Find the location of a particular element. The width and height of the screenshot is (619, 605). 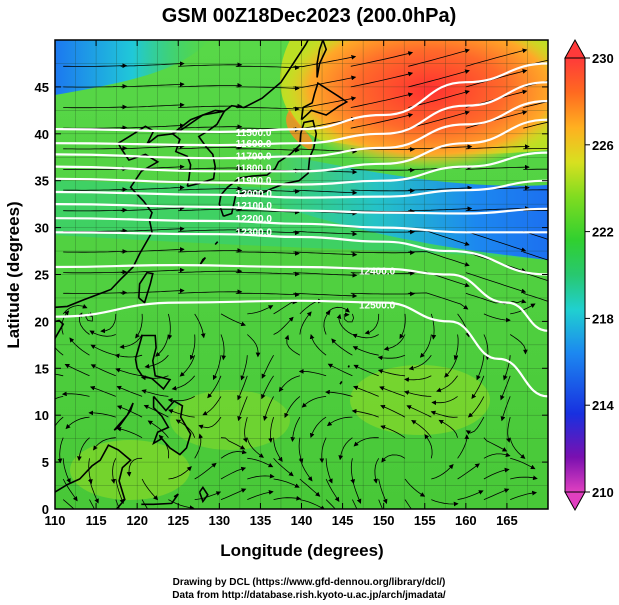

y-tick-label: 25 is located at coordinates (42, 275).